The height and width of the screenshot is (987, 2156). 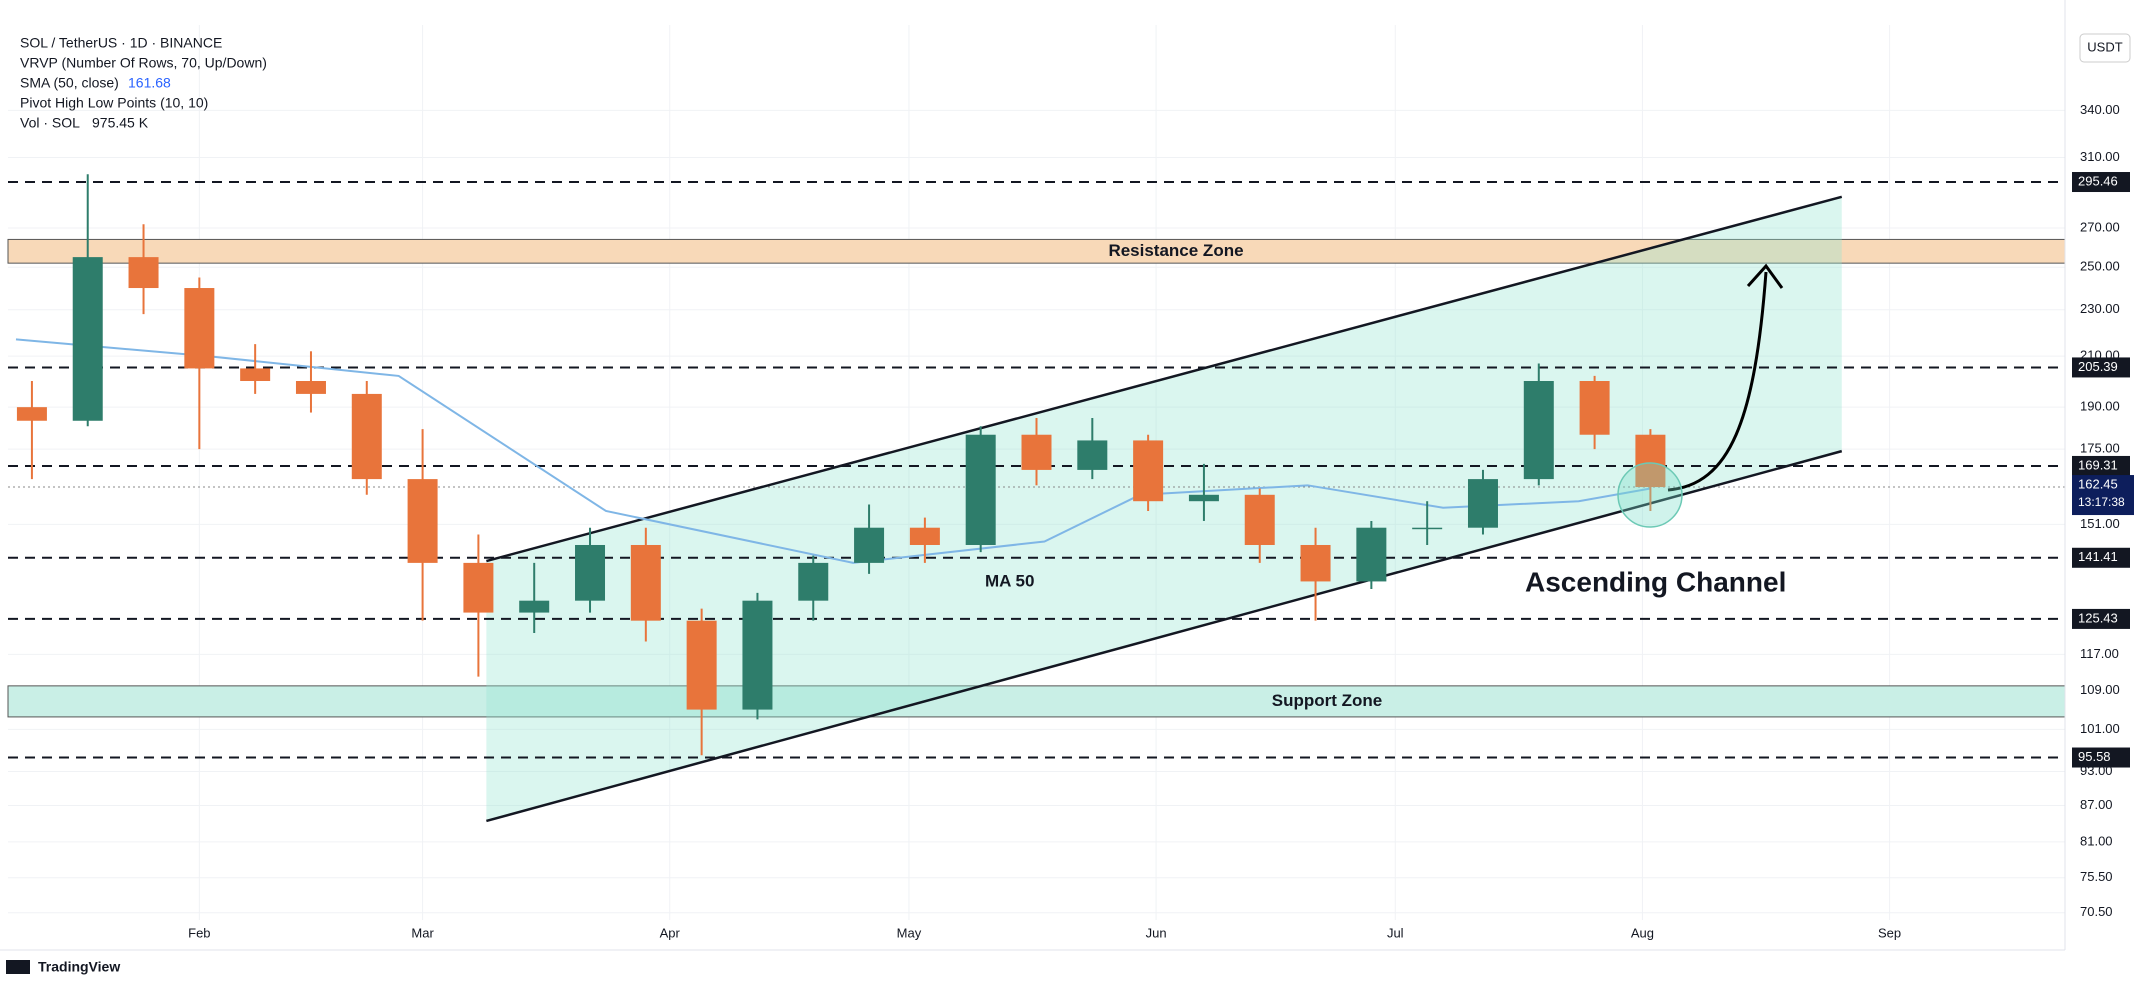 I want to click on y-tick-label: 340.00, so click(x=2100, y=109).